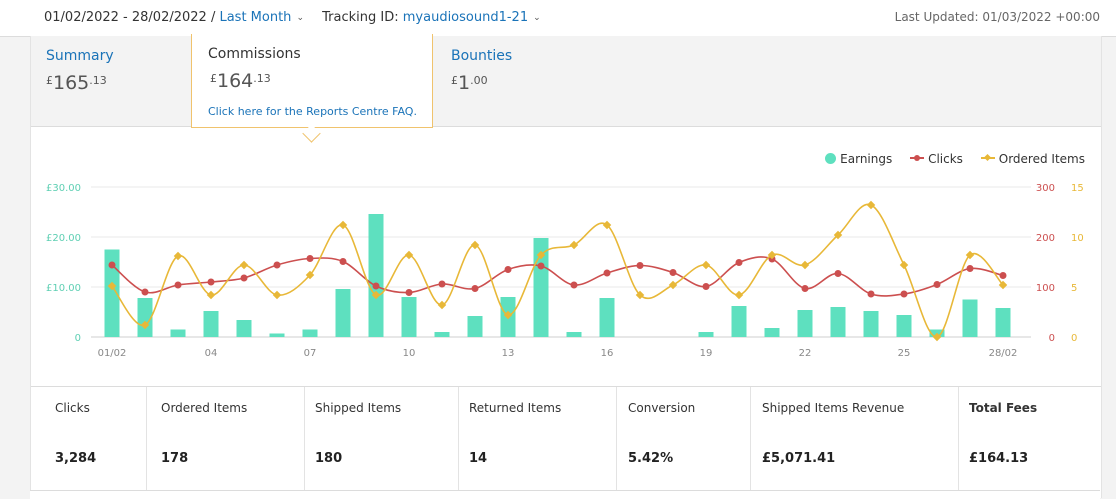 Image resolution: width=1116 pixels, height=499 pixels. What do you see at coordinates (130, 17) in the screenshot?
I see `date-range: 01/02/2022 - 28/02/2022 /` at bounding box center [130, 17].